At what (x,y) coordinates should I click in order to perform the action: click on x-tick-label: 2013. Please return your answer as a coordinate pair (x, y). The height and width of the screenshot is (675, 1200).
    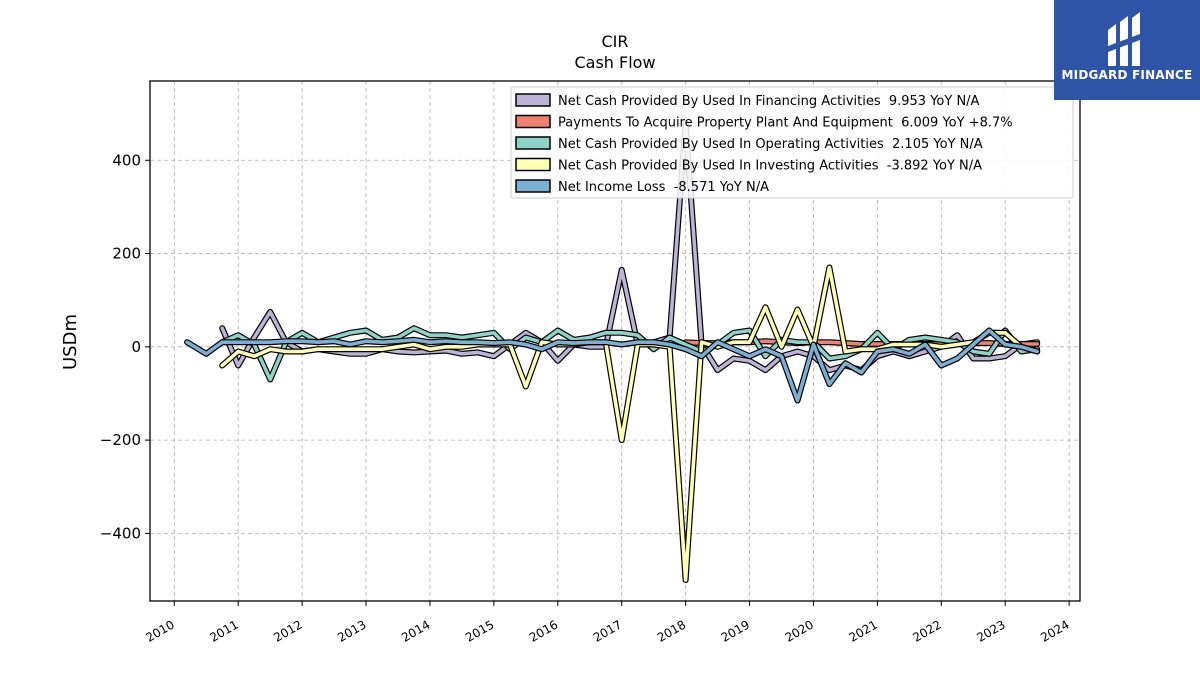
    Looking at the image, I should click on (351, 630).